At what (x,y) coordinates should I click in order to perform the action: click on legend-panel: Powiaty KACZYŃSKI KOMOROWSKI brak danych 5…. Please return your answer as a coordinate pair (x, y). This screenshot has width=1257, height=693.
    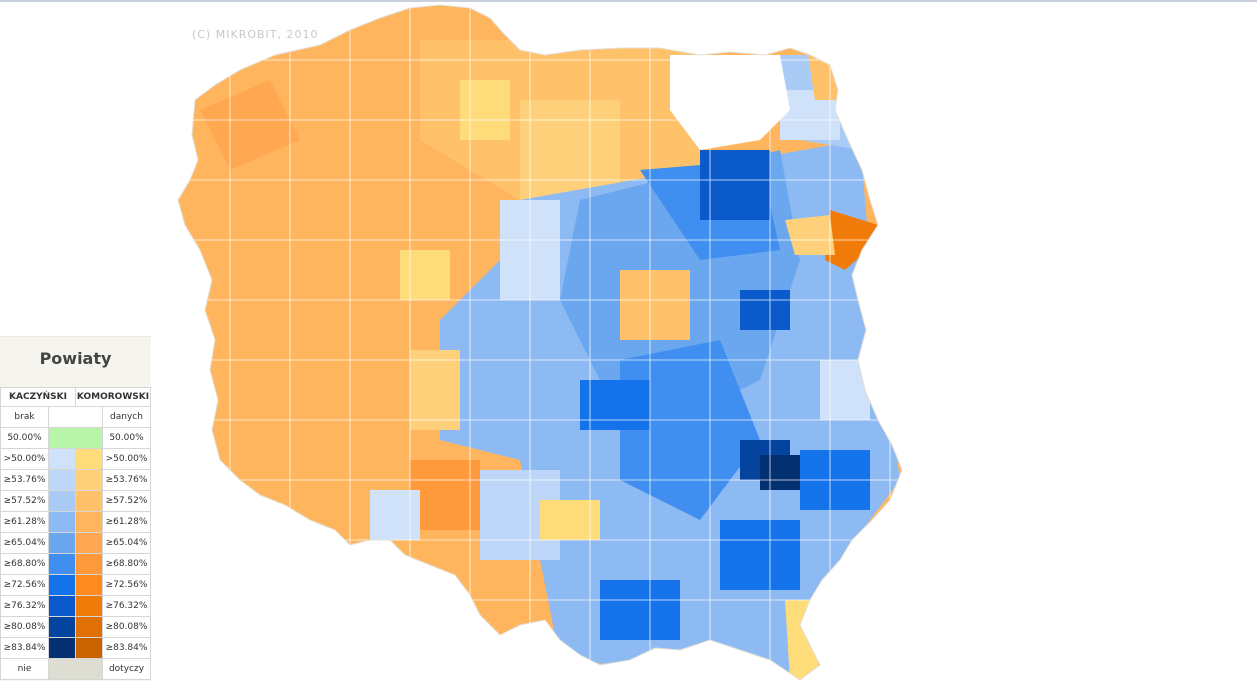
    Looking at the image, I should click on (75, 508).